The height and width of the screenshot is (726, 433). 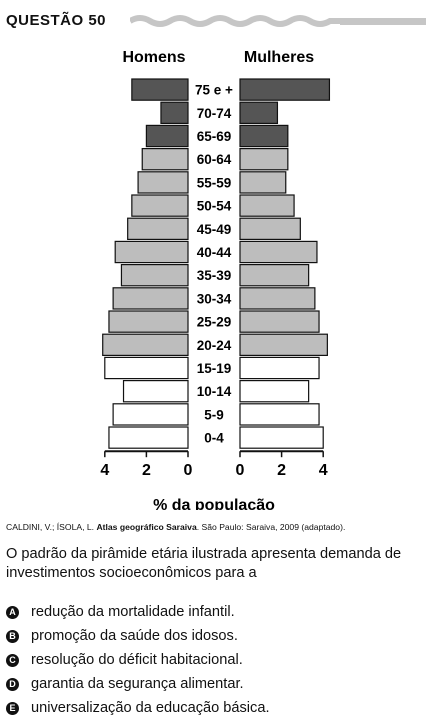 What do you see at coordinates (214, 298) in the screenshot?
I see `age-label-9: 30-34` at bounding box center [214, 298].